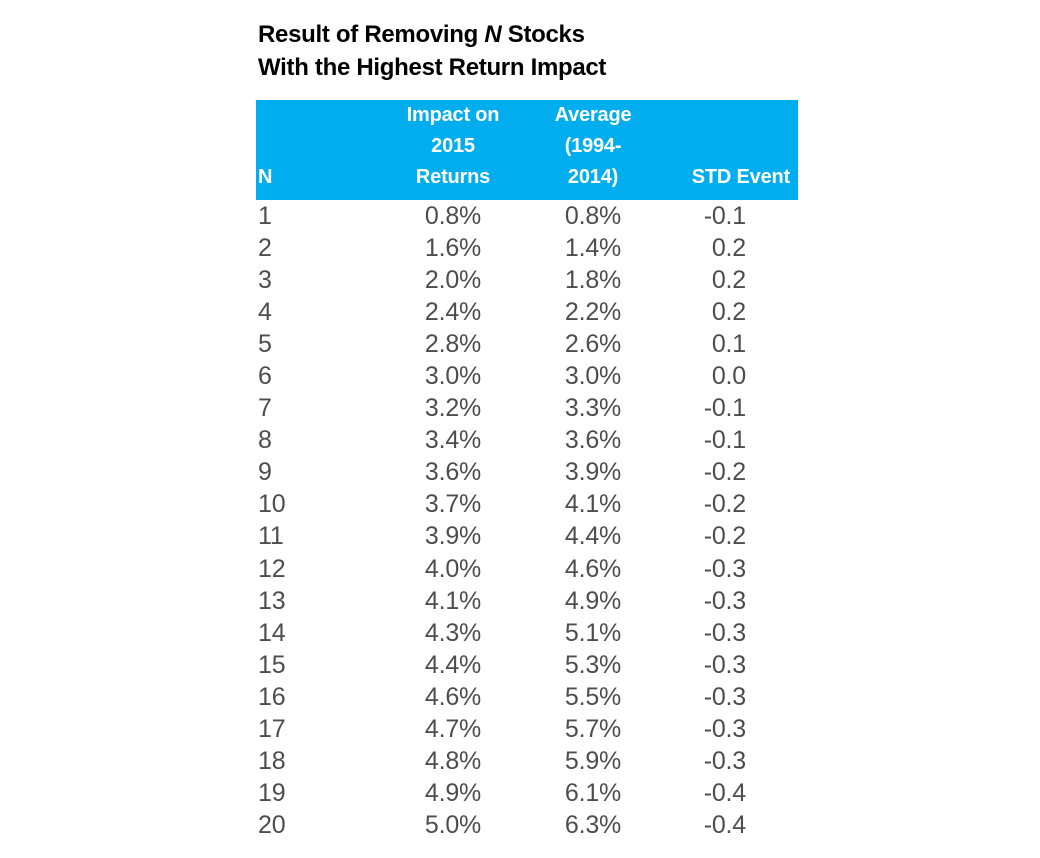  What do you see at coordinates (493, 34) in the screenshot?
I see `title-italic-n: N` at bounding box center [493, 34].